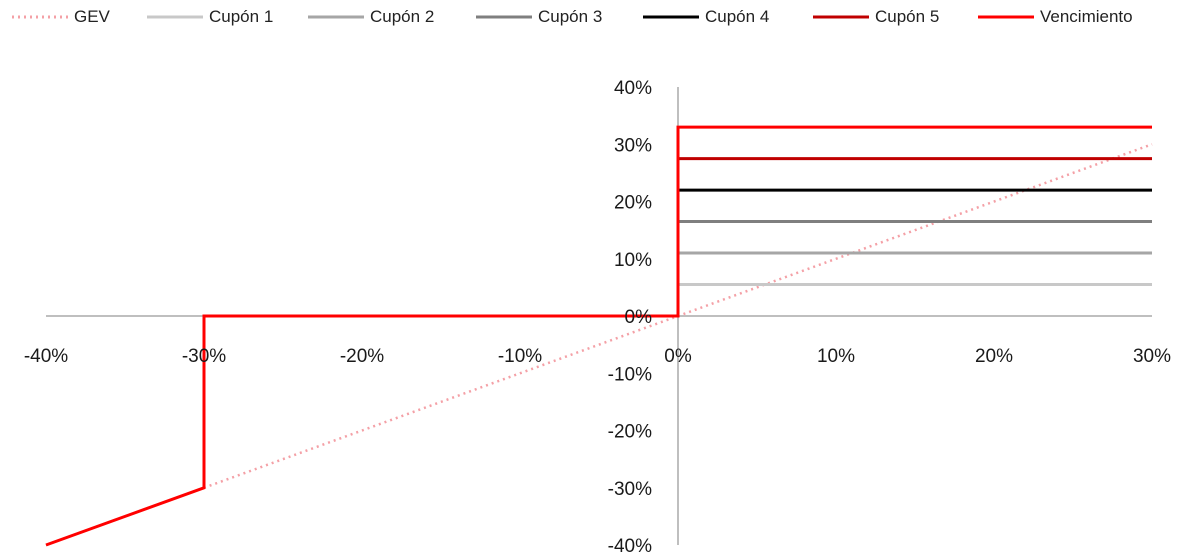  I want to click on y-tick-label: 10%, so click(633, 260).